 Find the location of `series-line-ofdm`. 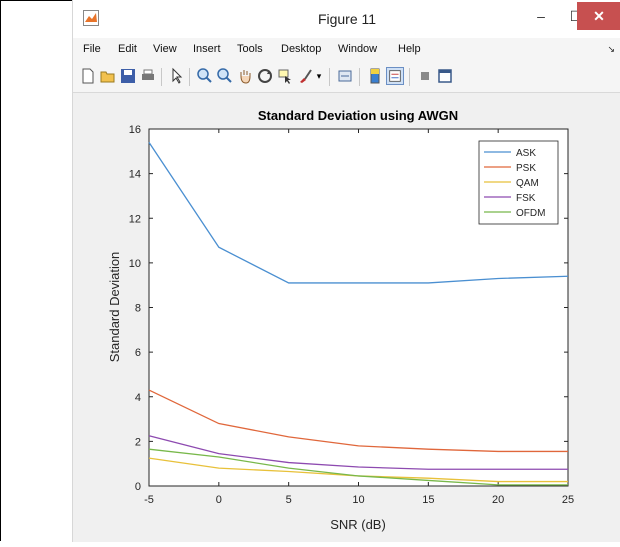

series-line-ofdm is located at coordinates (358, 467).